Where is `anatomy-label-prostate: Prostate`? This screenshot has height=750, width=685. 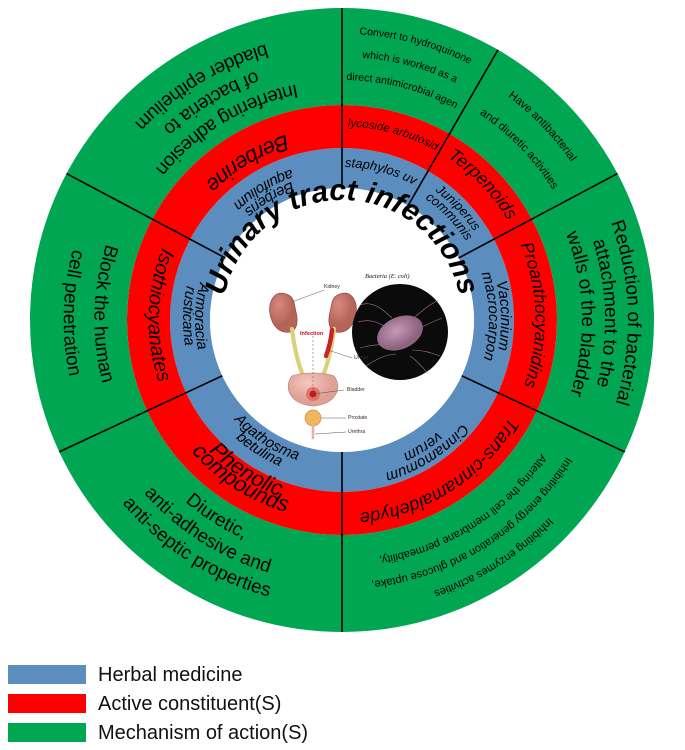
anatomy-label-prostate: Prostate is located at coordinates (358, 418).